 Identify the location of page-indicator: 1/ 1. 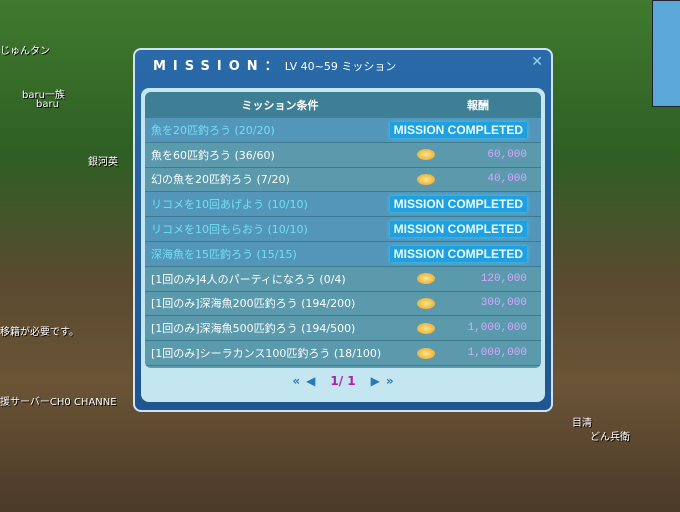
(343, 381).